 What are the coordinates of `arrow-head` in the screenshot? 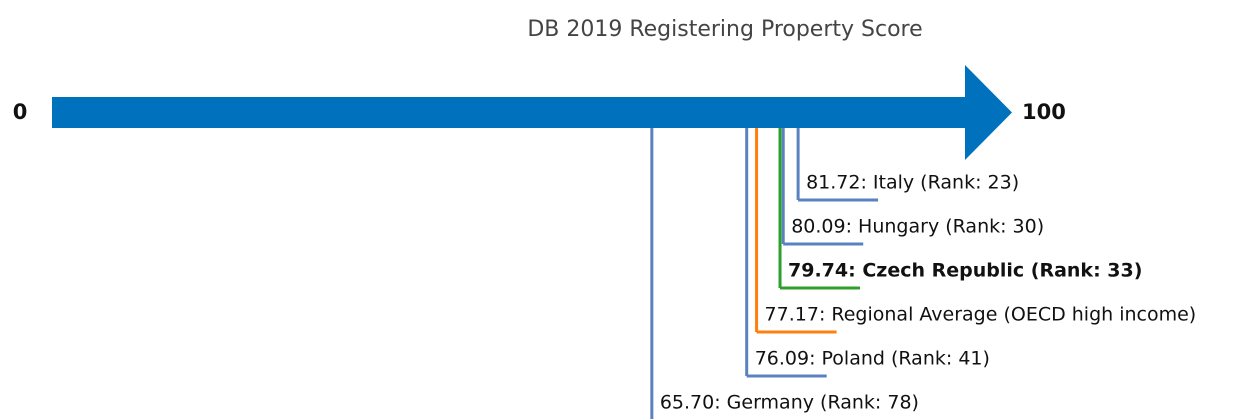 It's located at (988, 112).